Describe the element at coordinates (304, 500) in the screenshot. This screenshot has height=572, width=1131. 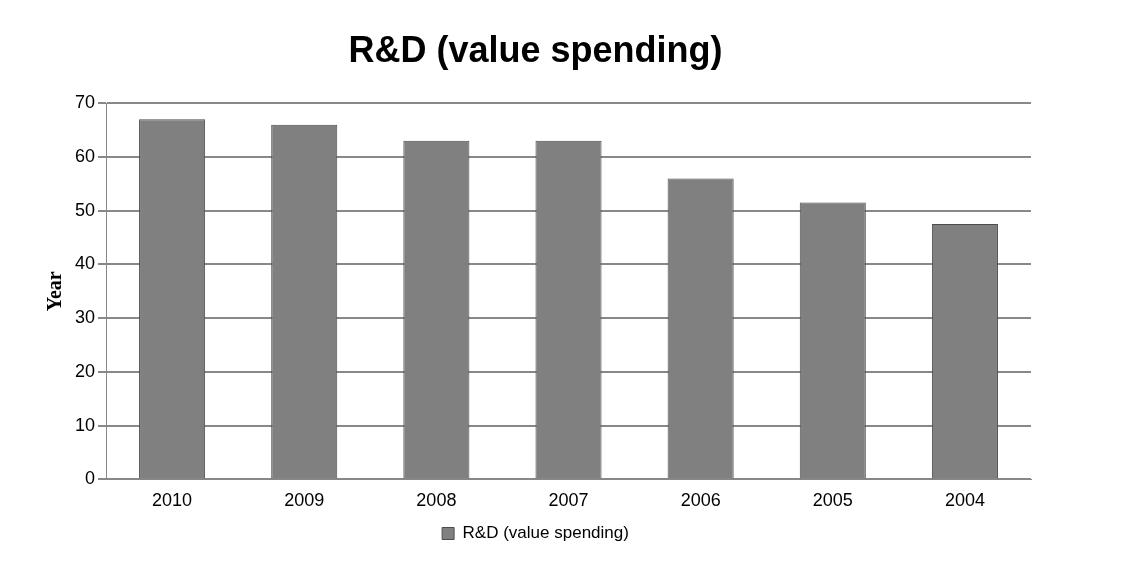
I see `x-tick-label: 2009` at that location.